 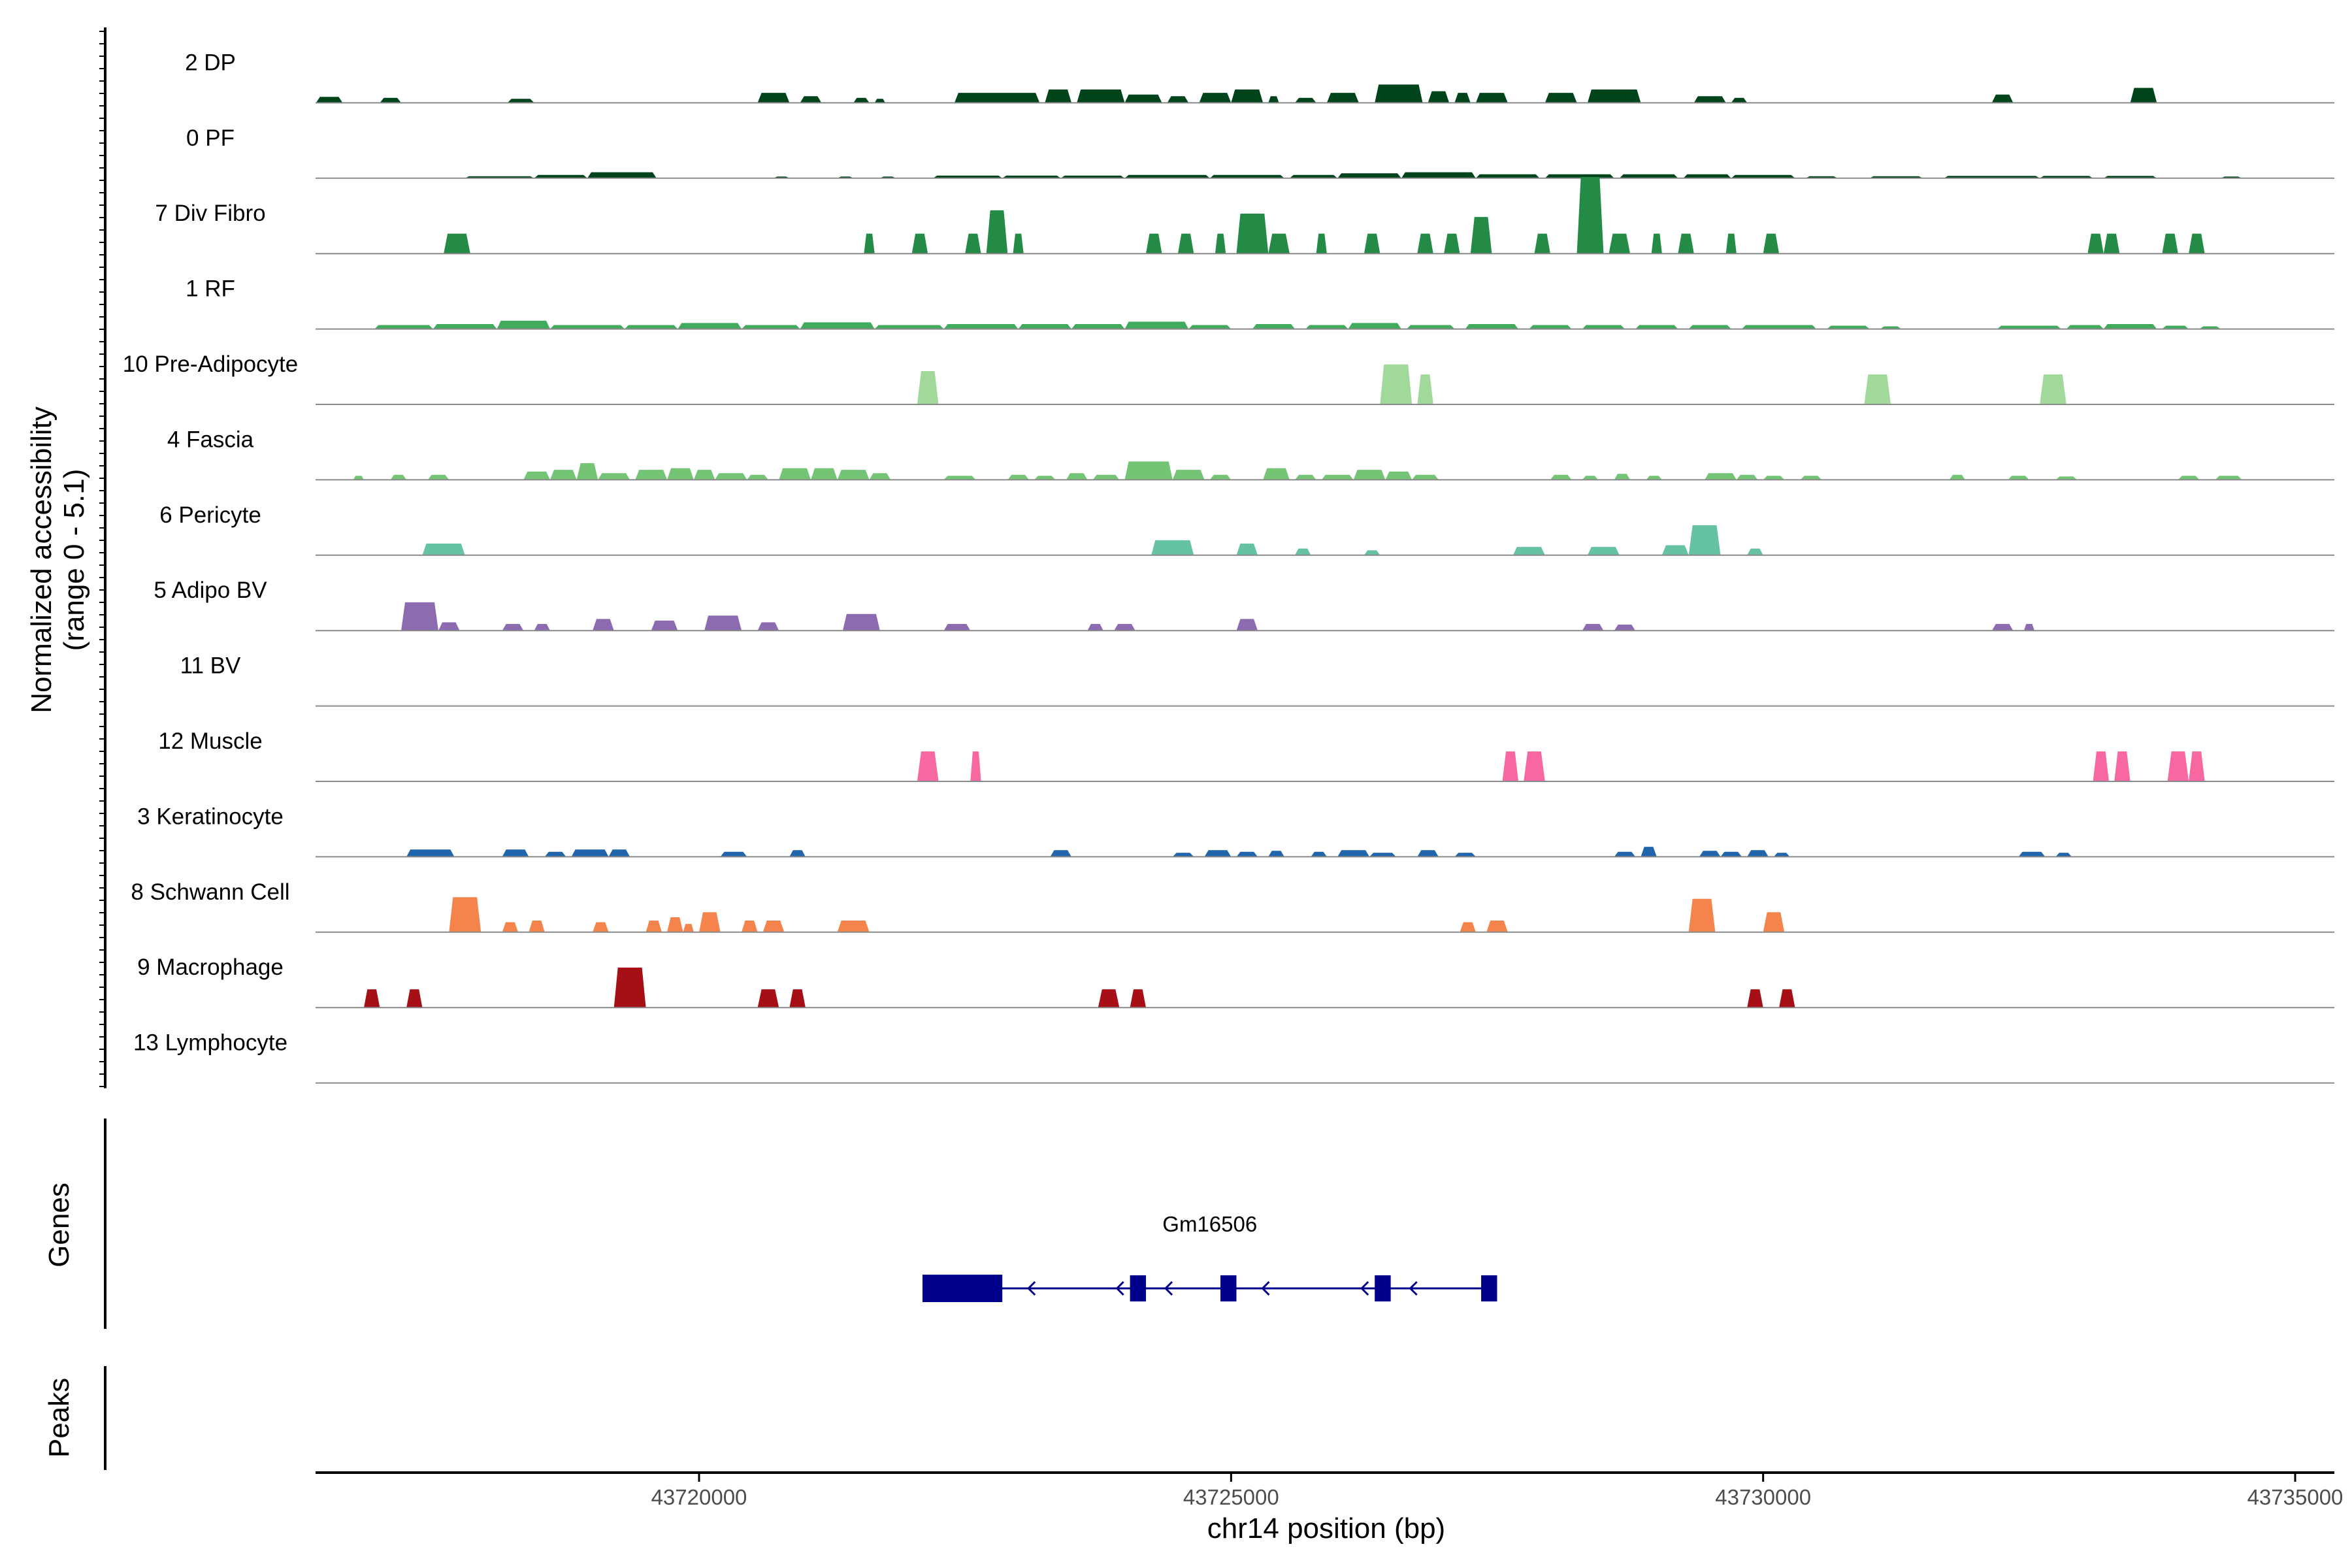 I want to click on track-label: 1 RF, so click(x=210, y=289).